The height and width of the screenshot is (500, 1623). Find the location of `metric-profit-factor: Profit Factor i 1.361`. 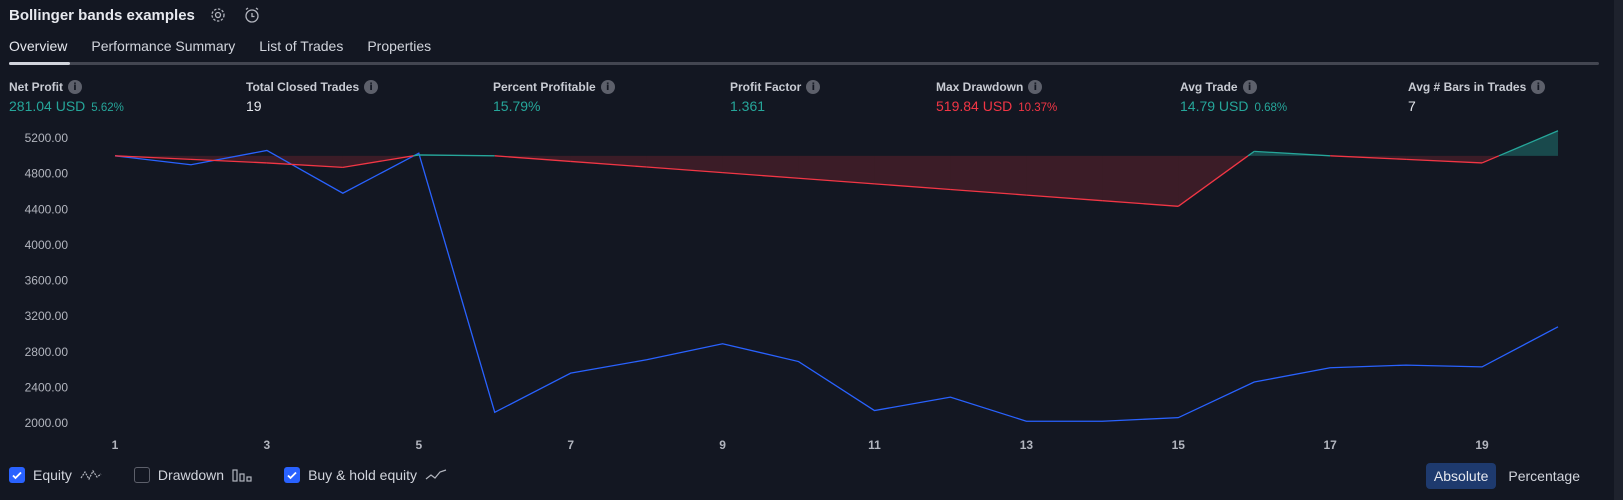

metric-profit-factor: Profit Factor i 1.361 is located at coordinates (775, 97).